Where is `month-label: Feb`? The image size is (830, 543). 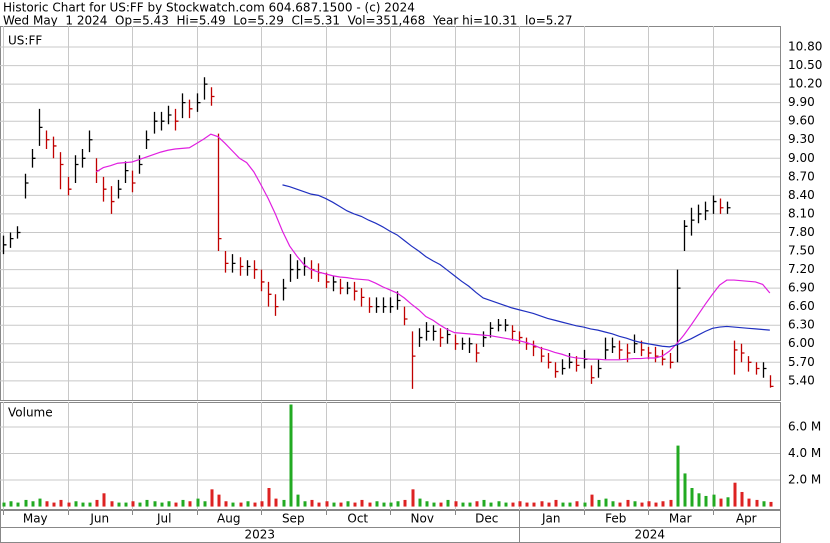 month-label: Feb is located at coordinates (615, 519).